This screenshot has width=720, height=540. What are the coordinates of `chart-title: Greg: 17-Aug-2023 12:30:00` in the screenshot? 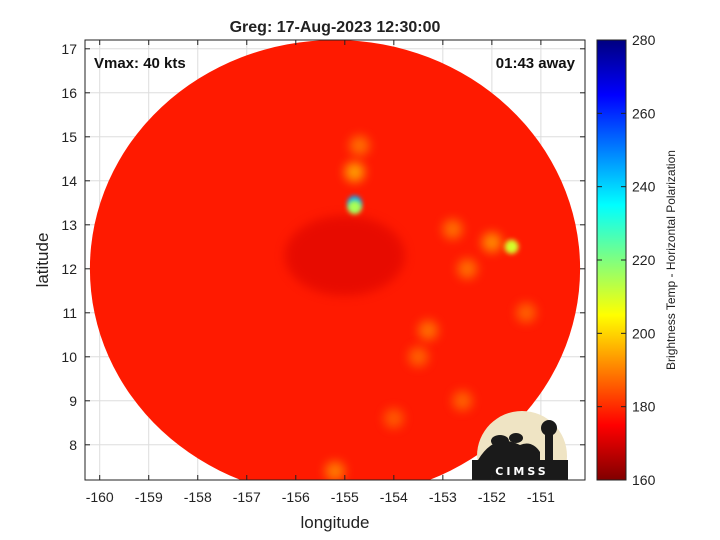 It's located at (335, 27).